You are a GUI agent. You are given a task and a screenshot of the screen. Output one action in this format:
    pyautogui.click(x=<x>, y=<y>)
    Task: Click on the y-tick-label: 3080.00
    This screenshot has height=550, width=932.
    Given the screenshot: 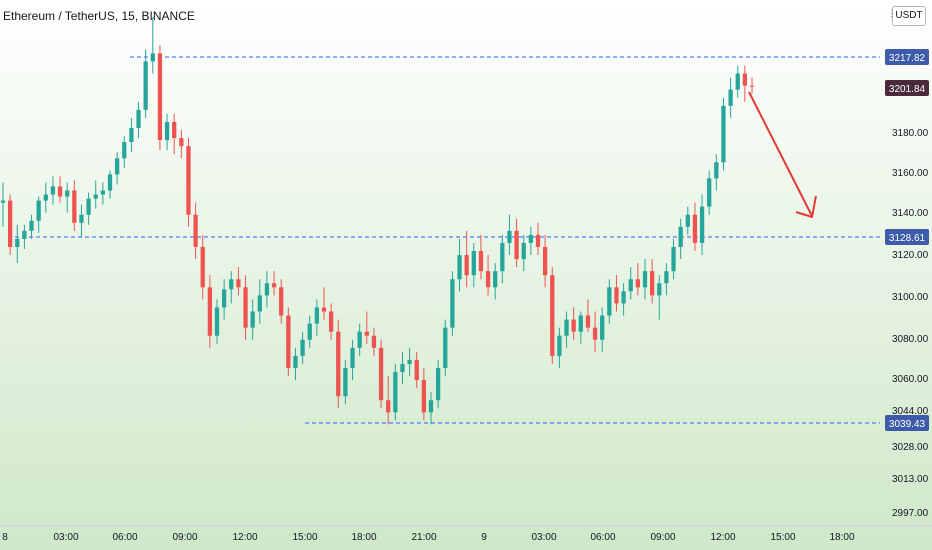 What is the action you would take?
    pyautogui.click(x=910, y=339)
    